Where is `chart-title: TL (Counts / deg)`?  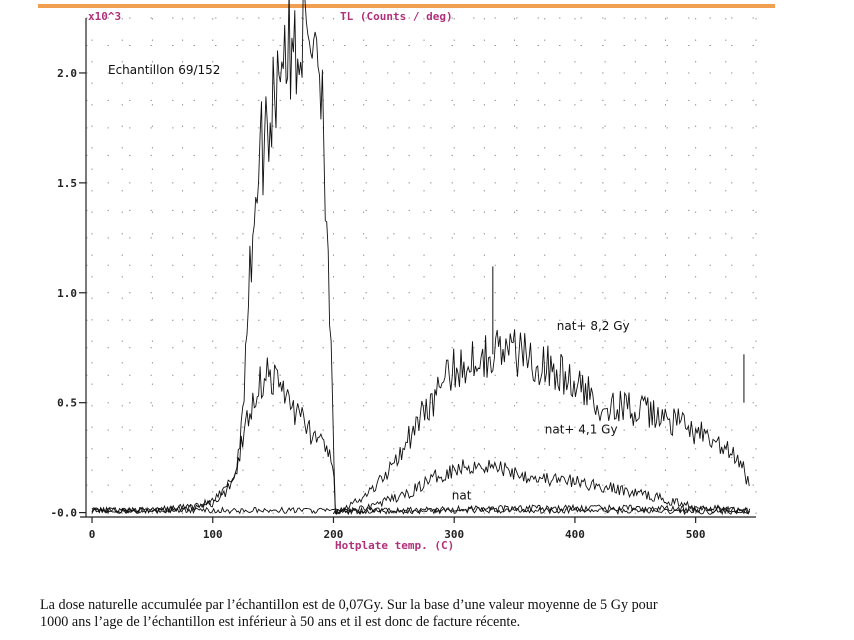 chart-title: TL (Counts / deg) is located at coordinates (396, 16).